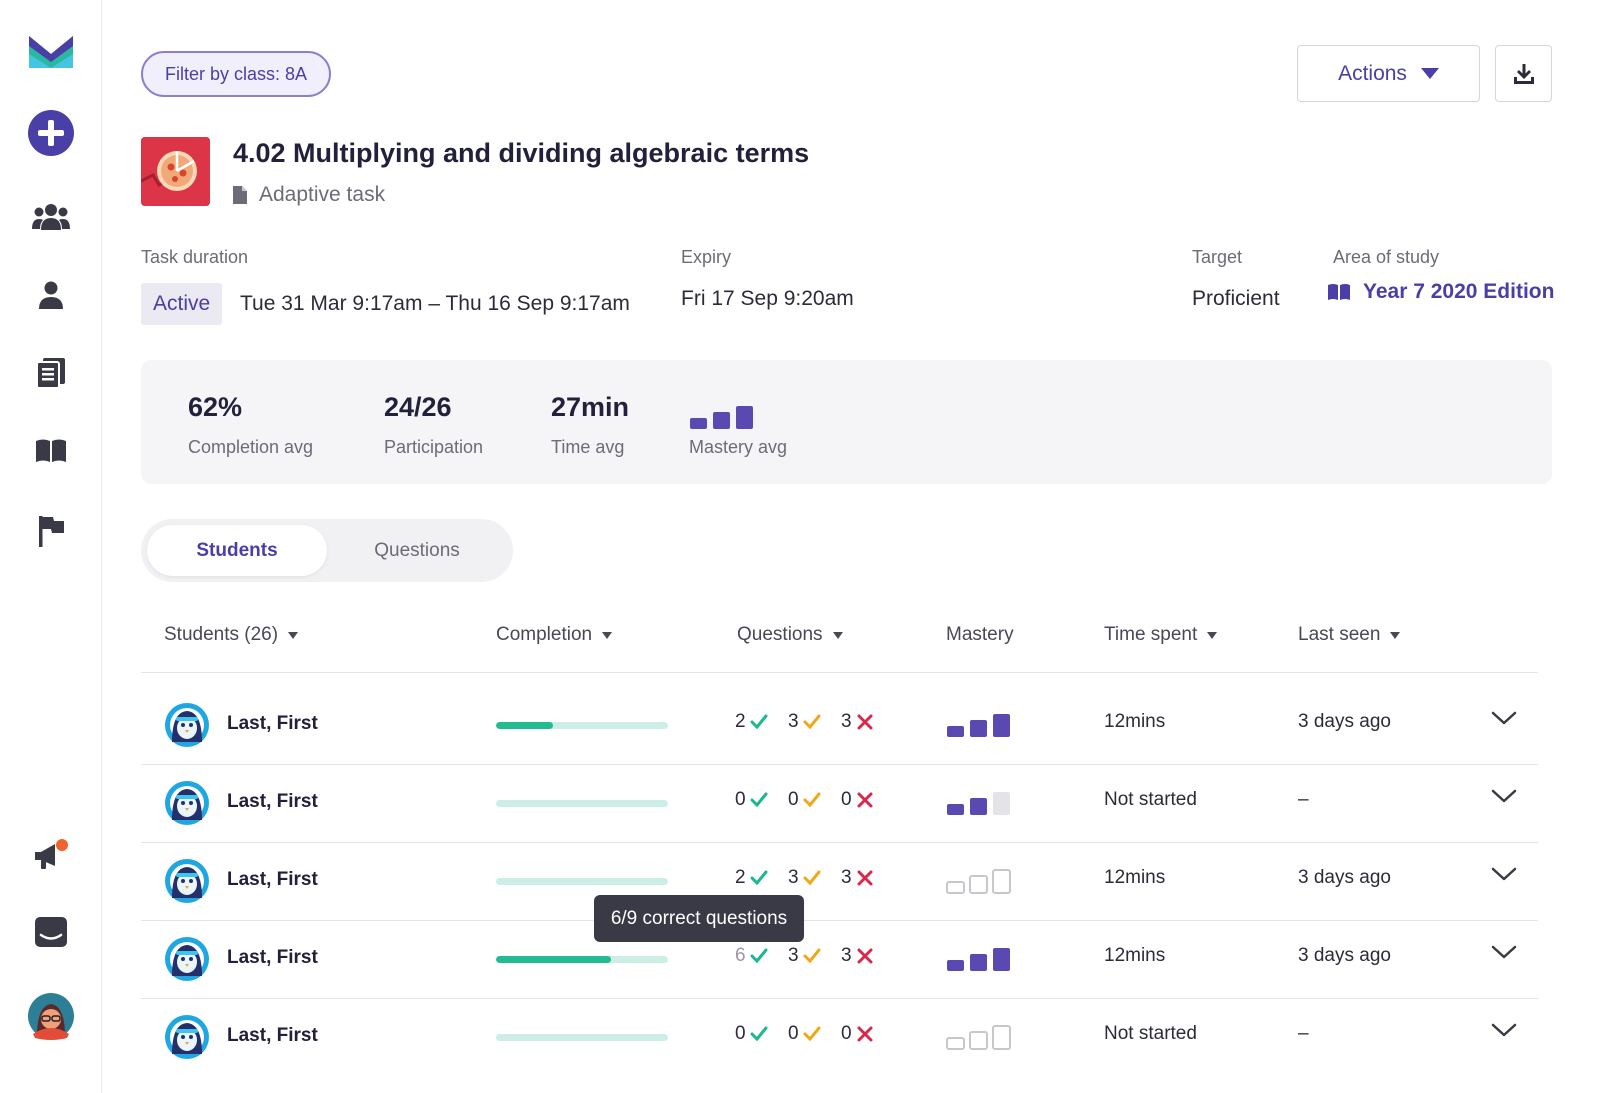 Image resolution: width=1600 pixels, height=1093 pixels. Describe the element at coordinates (865, 956) in the screenshot. I see `cross-icon` at that location.